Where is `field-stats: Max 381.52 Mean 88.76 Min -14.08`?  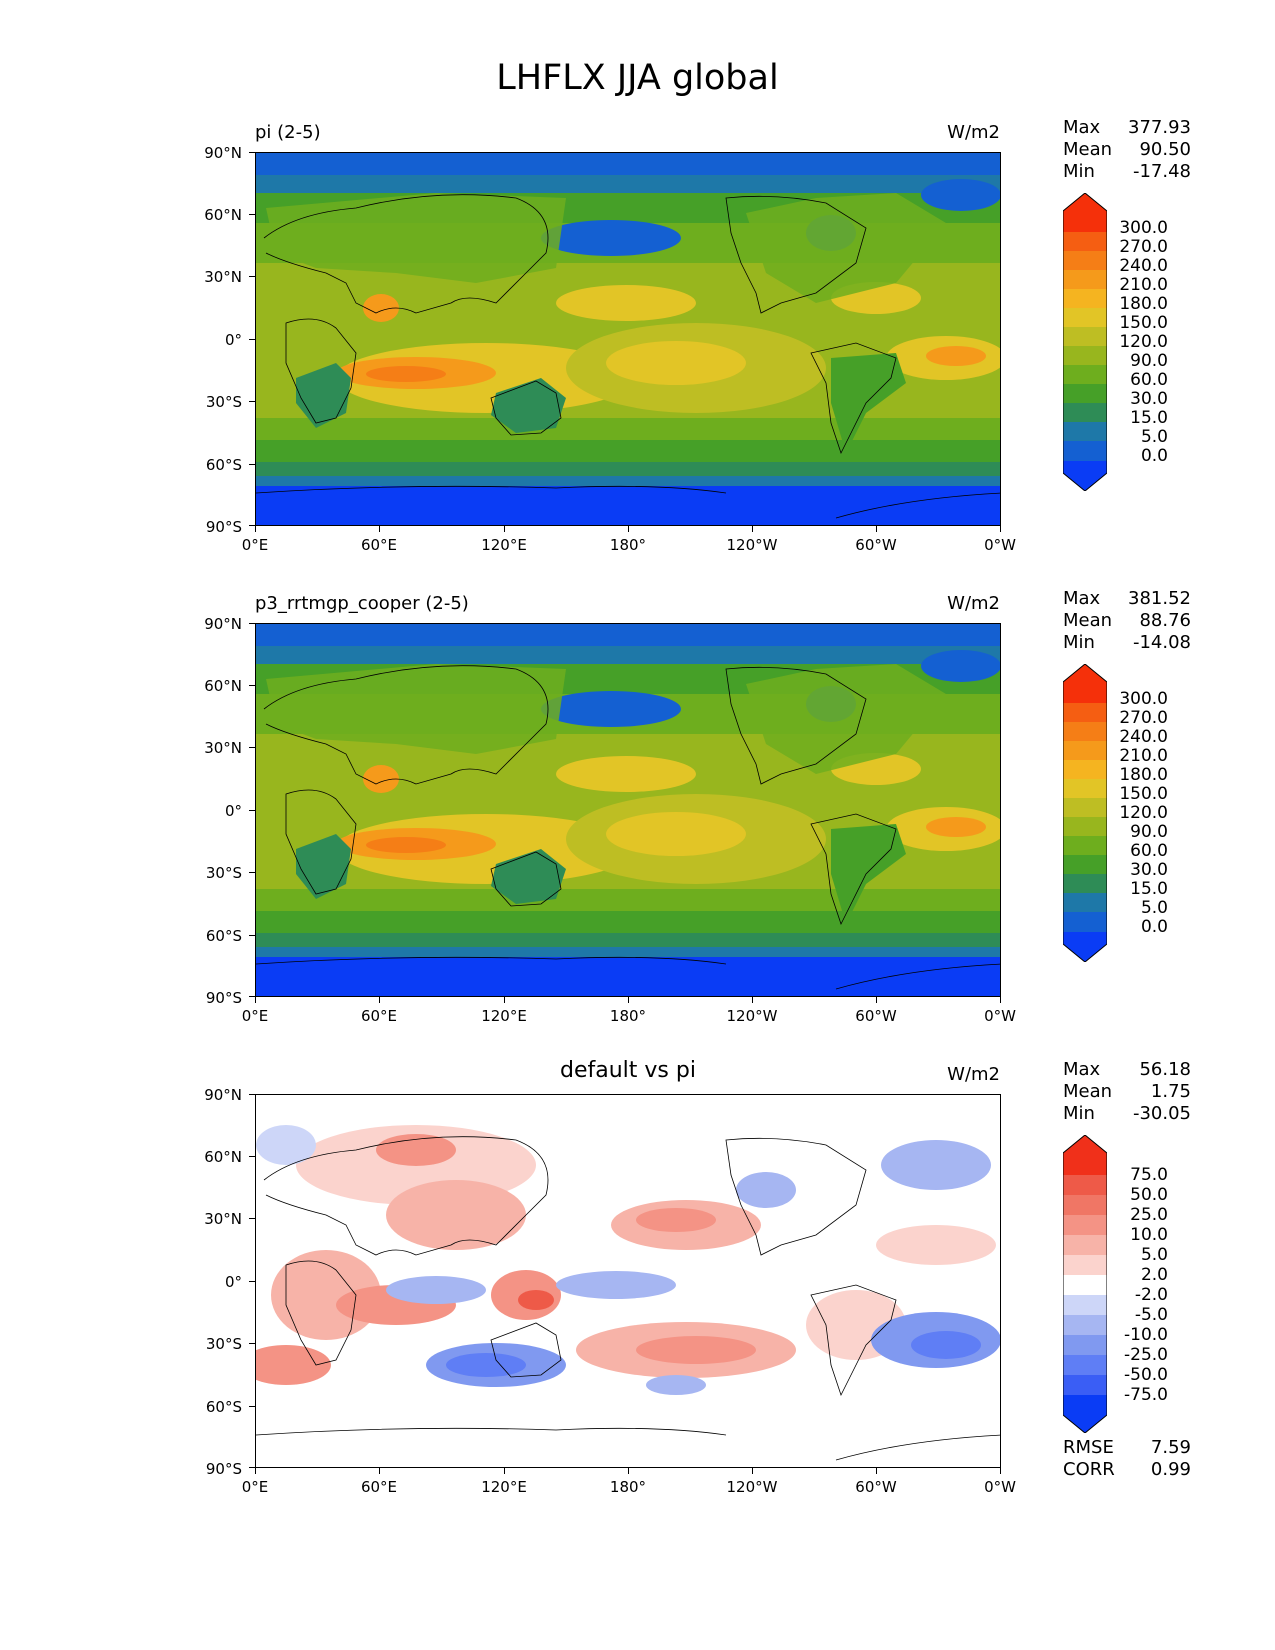 field-stats: Max 381.52 Mean 88.76 Min -14.08 is located at coordinates (1127, 621).